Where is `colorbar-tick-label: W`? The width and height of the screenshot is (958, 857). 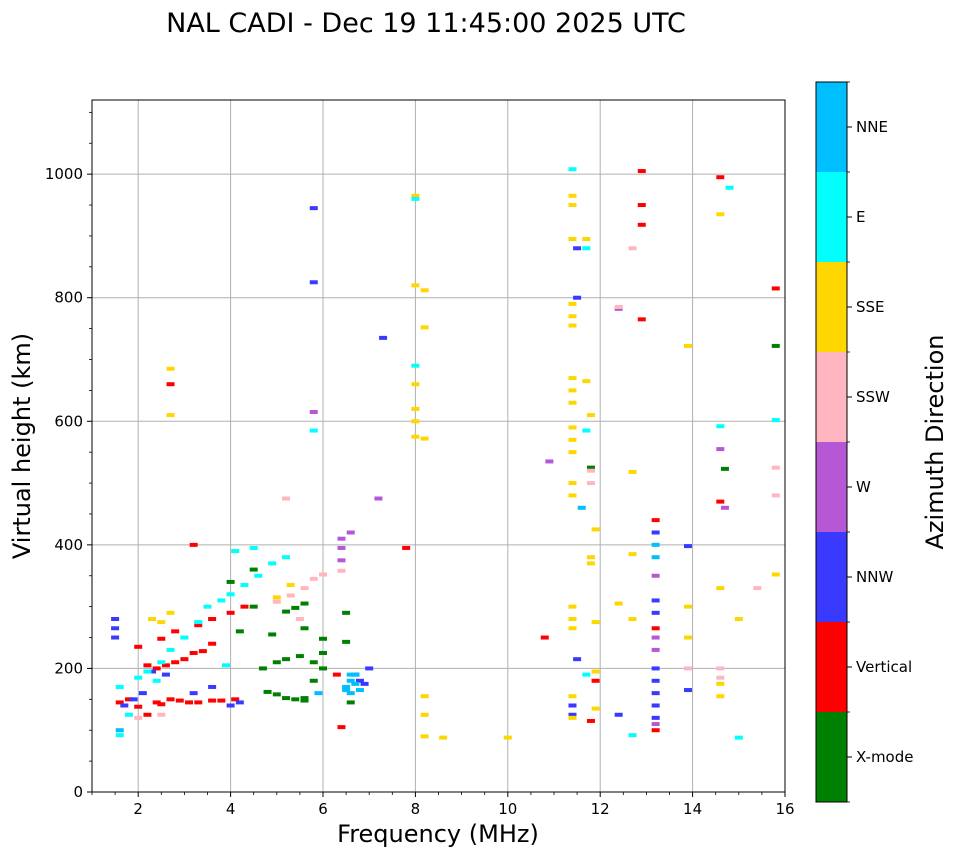
colorbar-tick-label: W is located at coordinates (863, 487).